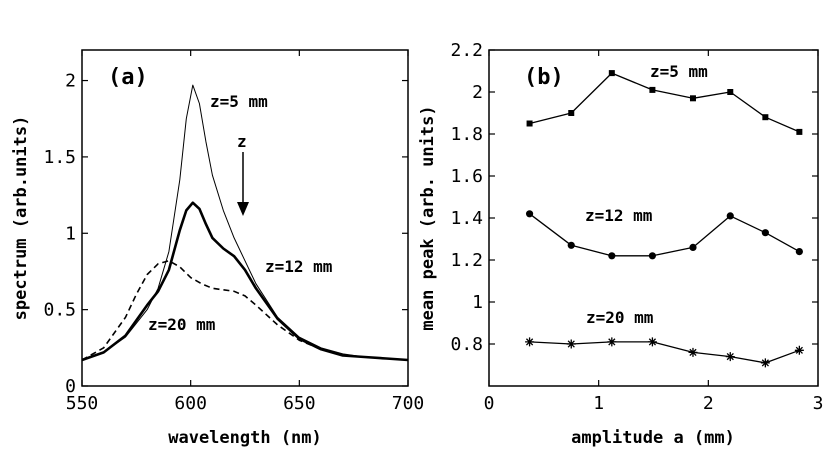 Image resolution: width=830 pixels, height=451 pixels. What do you see at coordinates (408, 403) in the screenshot?
I see `panel-a-xtick-label: 700` at bounding box center [408, 403].